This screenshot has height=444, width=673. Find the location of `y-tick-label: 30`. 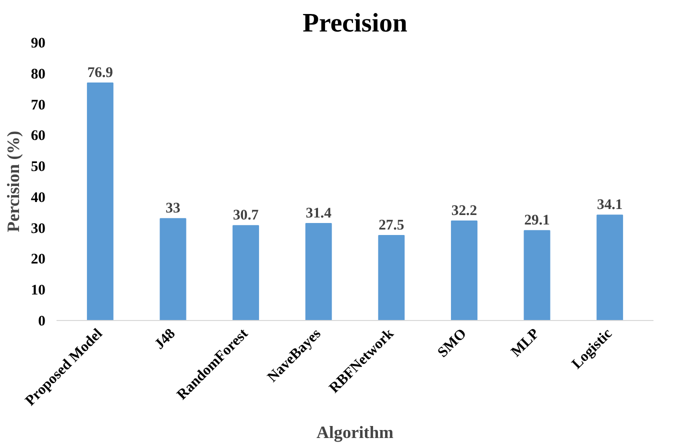

y-tick-label: 30 is located at coordinates (38, 228).